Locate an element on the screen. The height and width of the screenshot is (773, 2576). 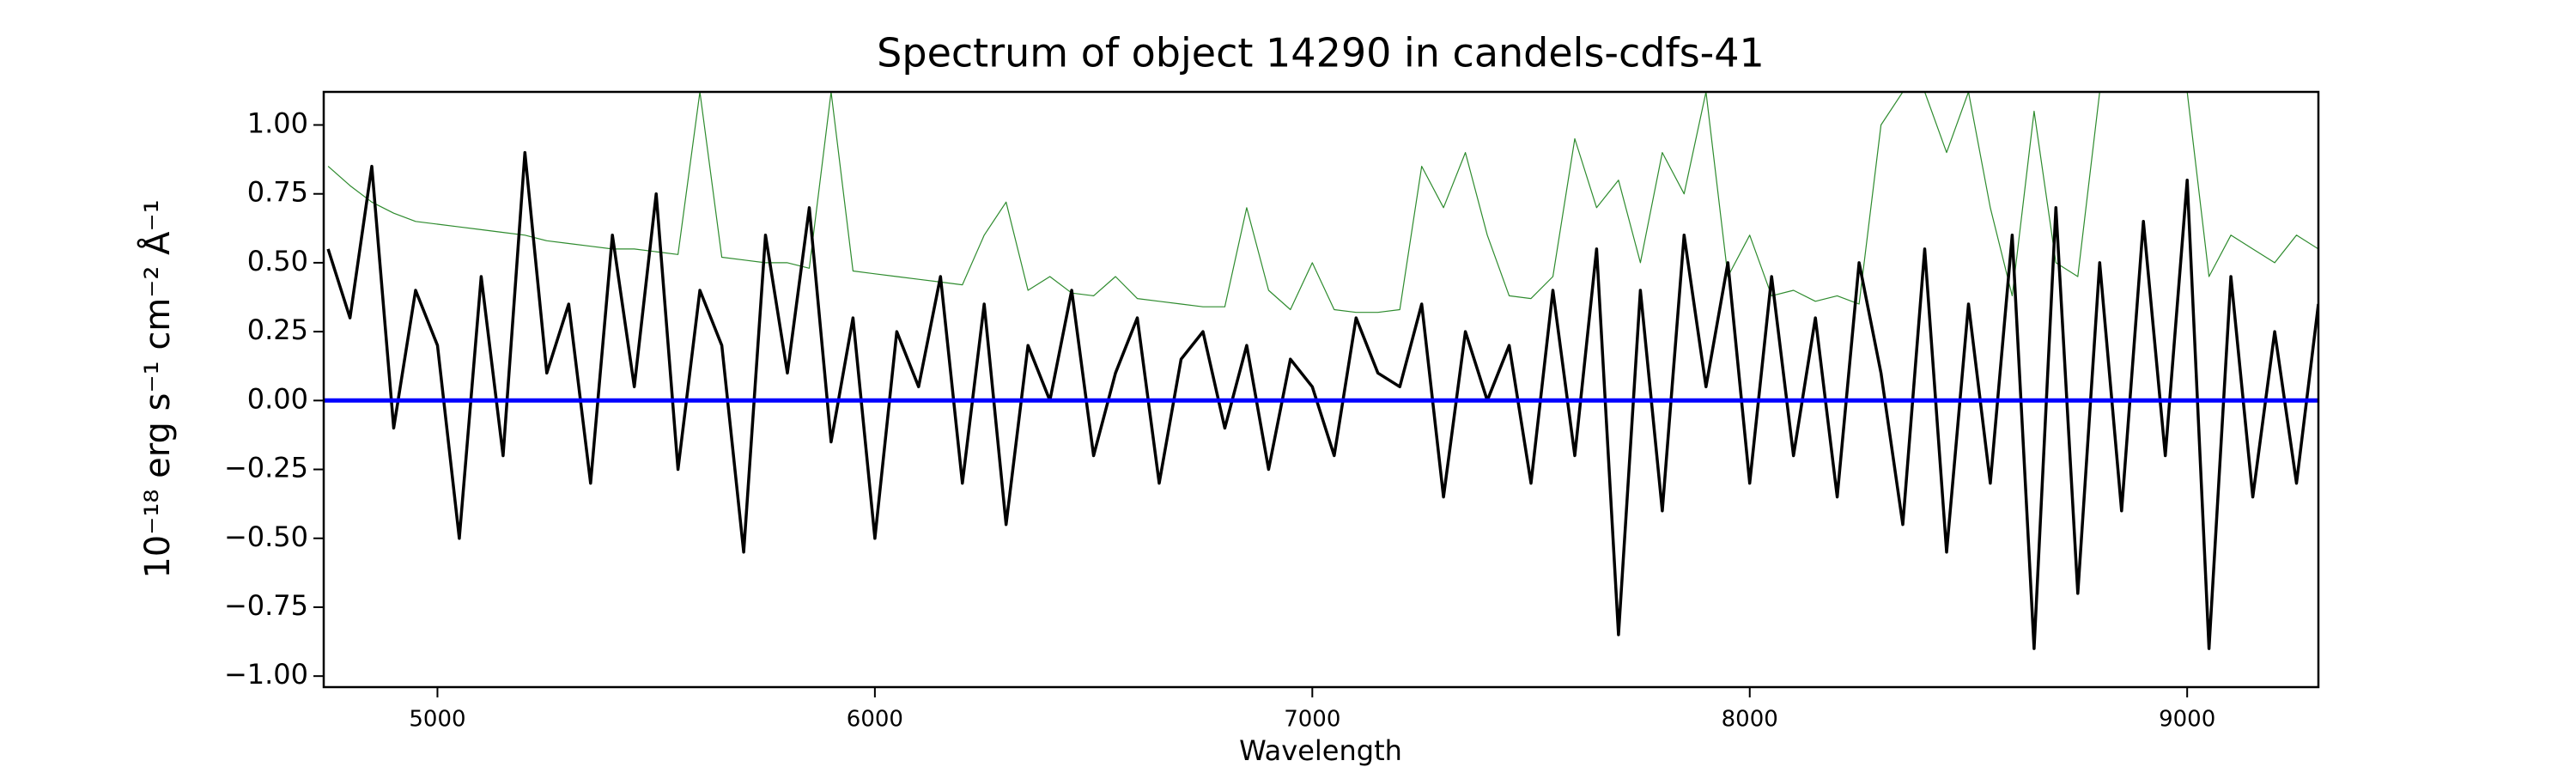
y-tick-label: 0.75 is located at coordinates (278, 192).